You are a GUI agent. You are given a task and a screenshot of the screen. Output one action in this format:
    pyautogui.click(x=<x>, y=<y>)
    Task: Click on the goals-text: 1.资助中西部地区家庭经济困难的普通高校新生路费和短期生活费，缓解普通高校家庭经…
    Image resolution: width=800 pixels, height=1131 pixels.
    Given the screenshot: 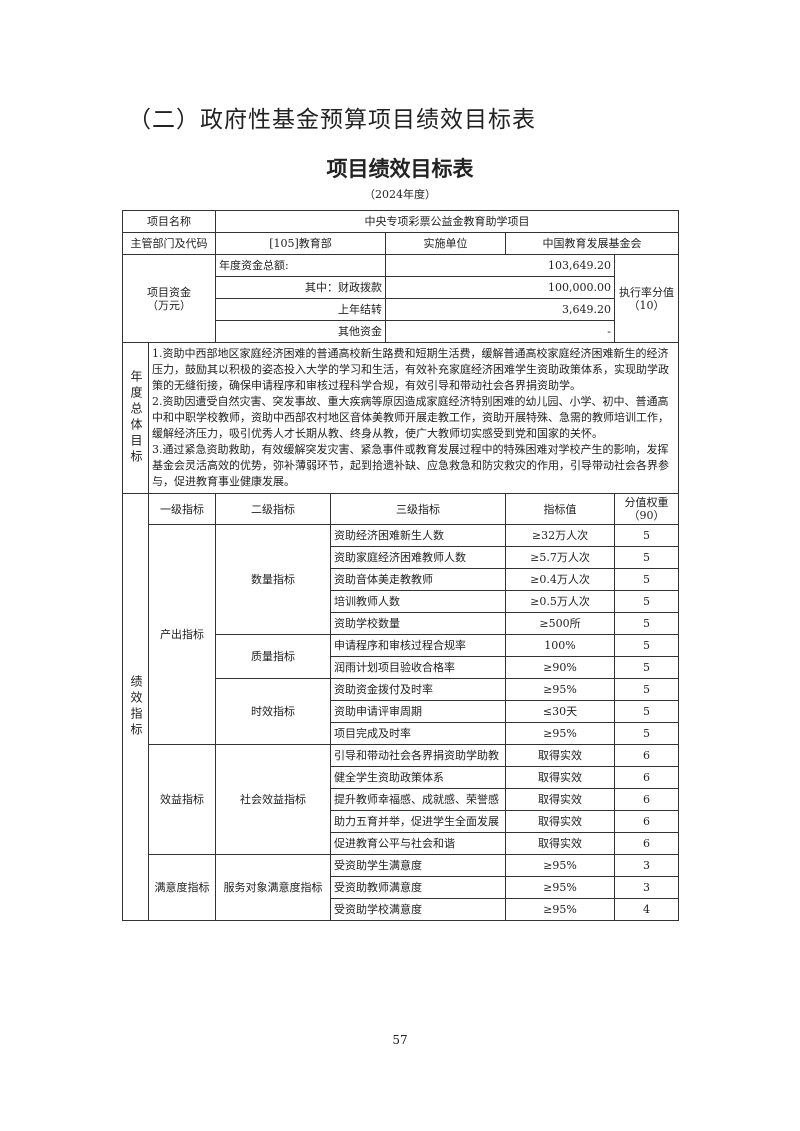 What is the action you would take?
    pyautogui.click(x=413, y=418)
    